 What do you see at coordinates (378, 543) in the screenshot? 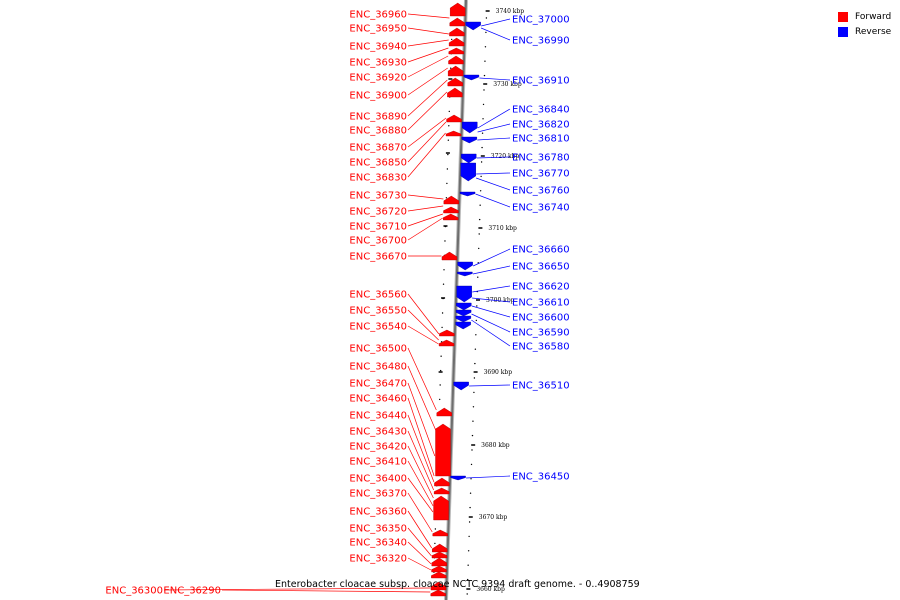
I see `forward-gene-label: ENC_36340` at bounding box center [378, 543].